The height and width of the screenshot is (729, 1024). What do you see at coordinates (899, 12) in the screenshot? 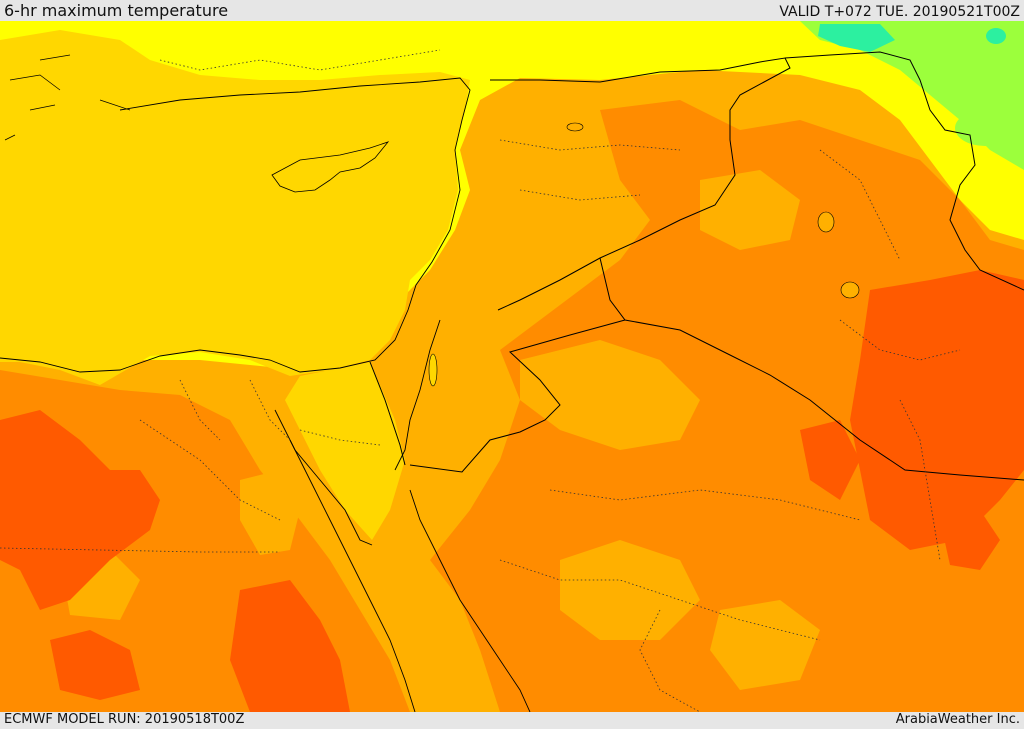
I see `valid-time-label: VALID T+072 TUE. 20190521T00Z` at bounding box center [899, 12].